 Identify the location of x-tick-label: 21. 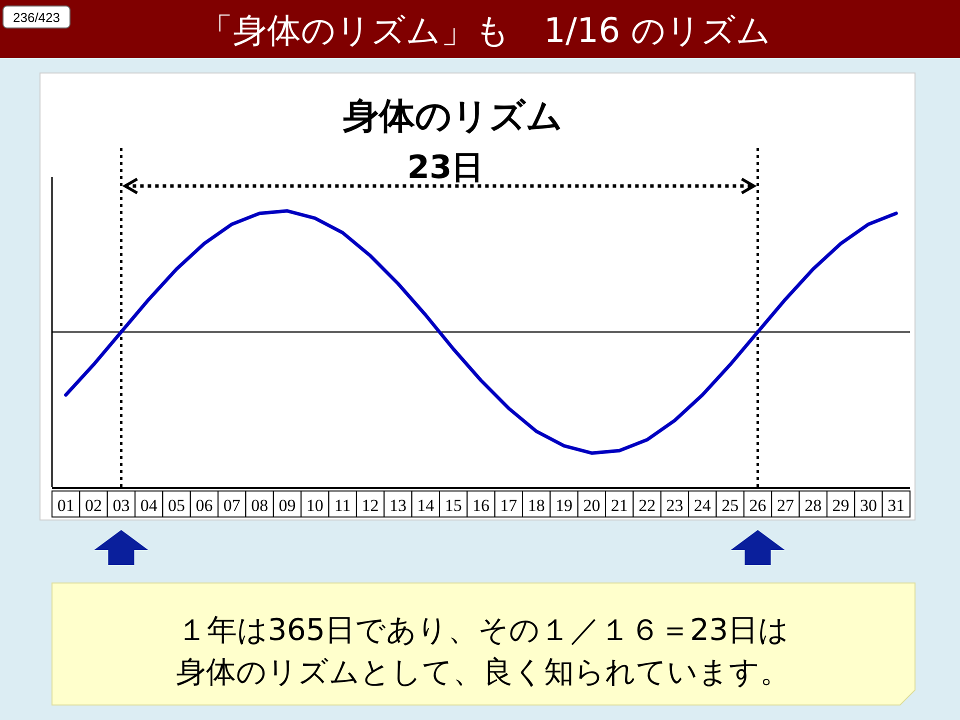
(619, 505).